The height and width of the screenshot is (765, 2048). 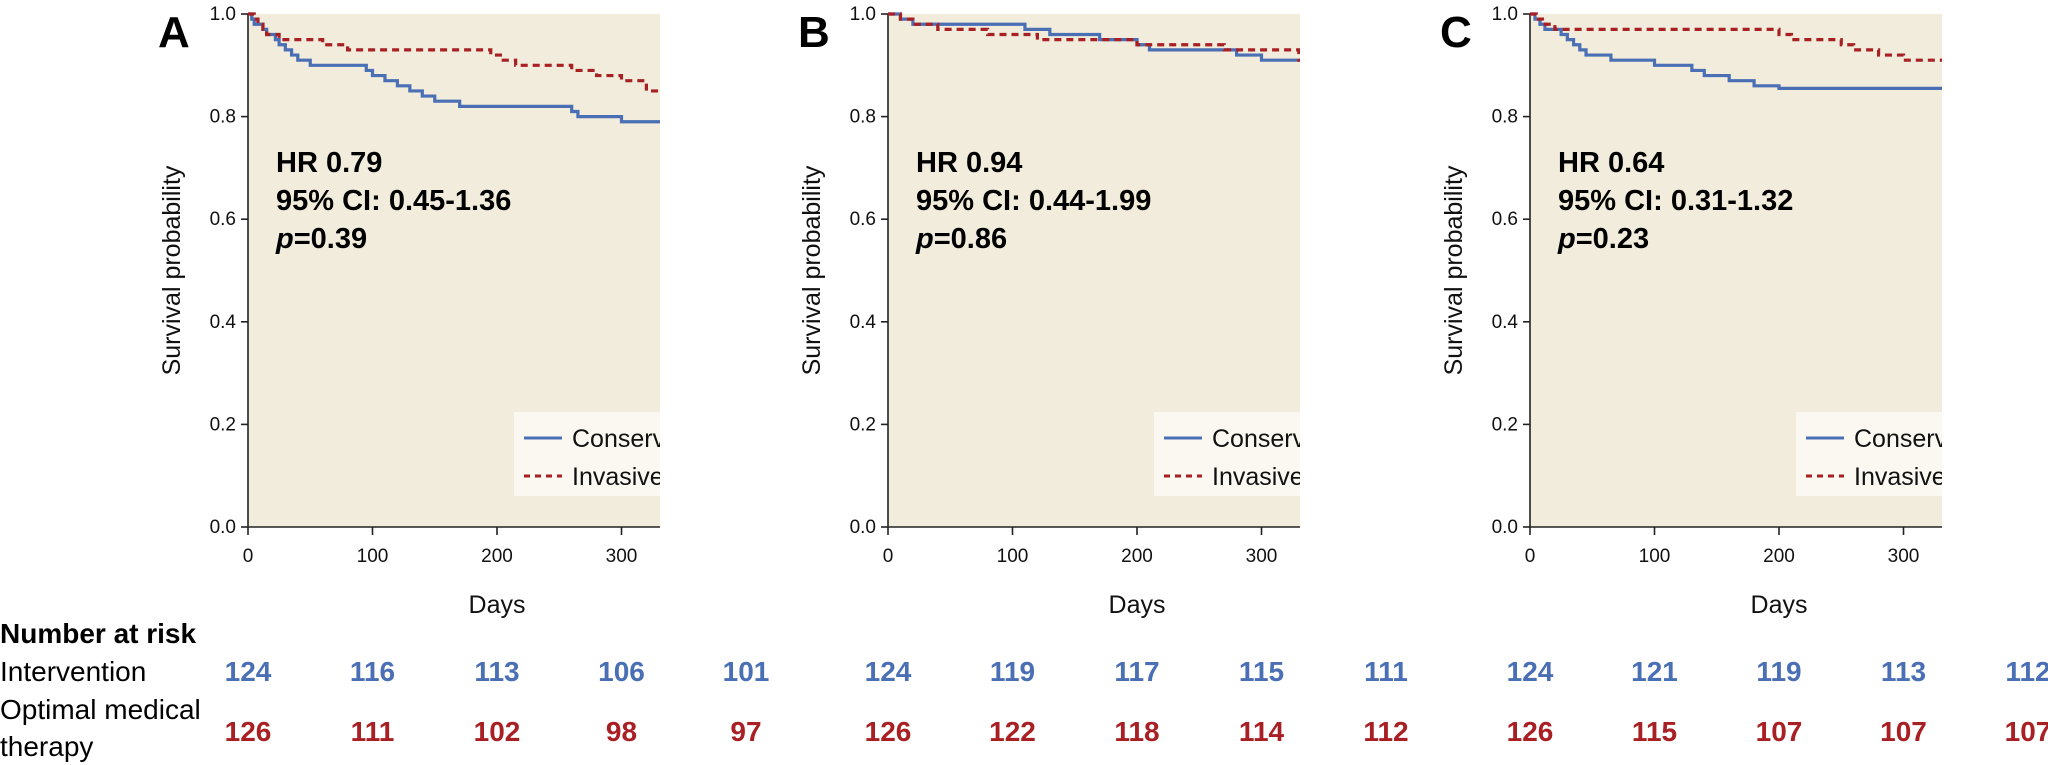 What do you see at coordinates (100, 709) in the screenshot?
I see `risk-omt-label-line1: Optimal medical` at bounding box center [100, 709].